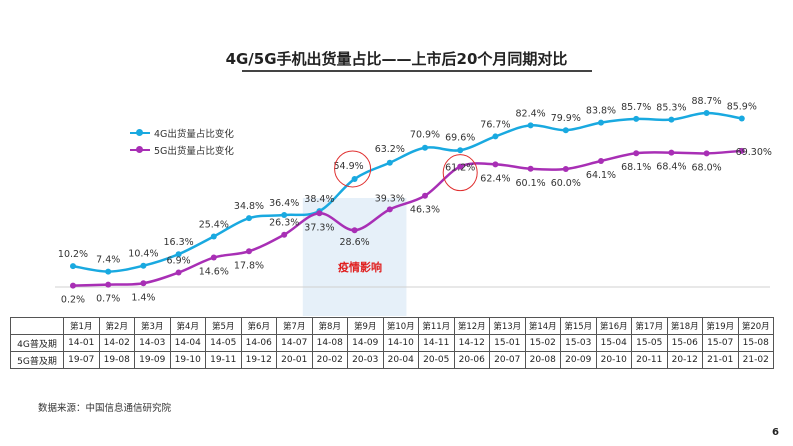 The height and width of the screenshot is (446, 793). Describe the element at coordinates (81, 326) in the screenshot. I see `table-header-cell: 第1月` at that location.